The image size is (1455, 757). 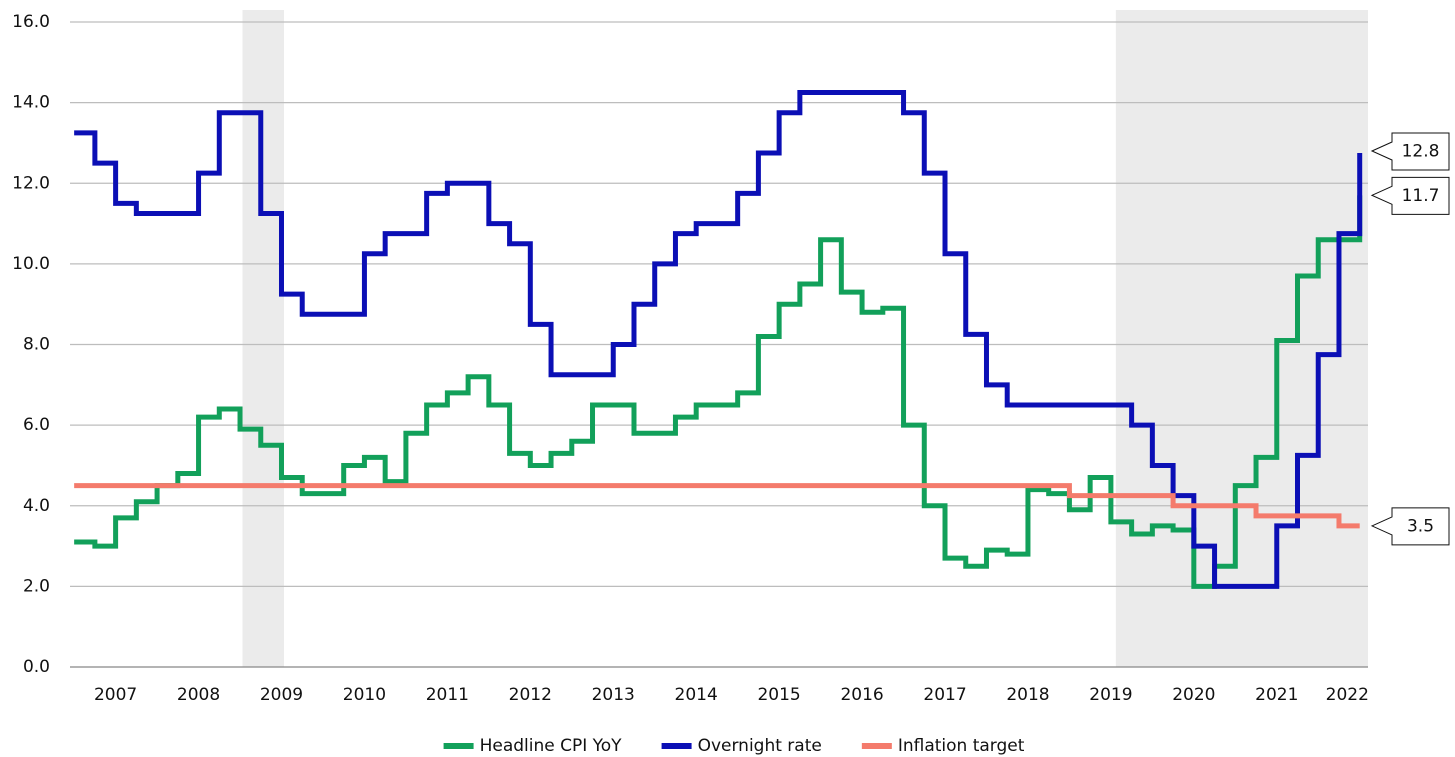 What do you see at coordinates (551, 746) in the screenshot?
I see `legend-label: Headline CPI YoY` at bounding box center [551, 746].